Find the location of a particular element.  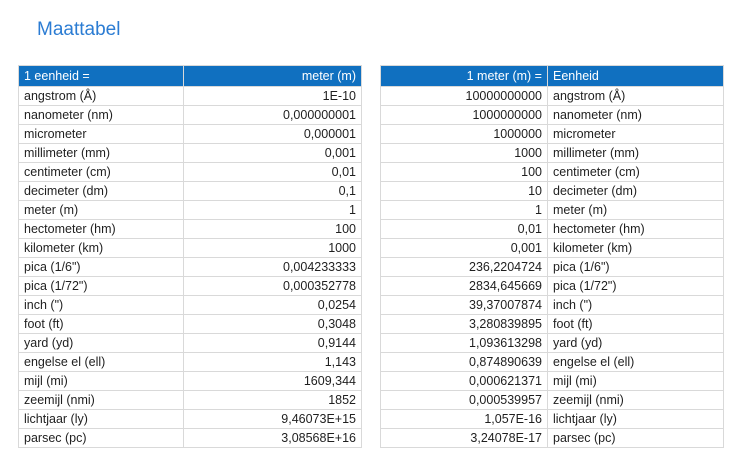

unit-name-cell: nanometer (nm) is located at coordinates (635, 115).